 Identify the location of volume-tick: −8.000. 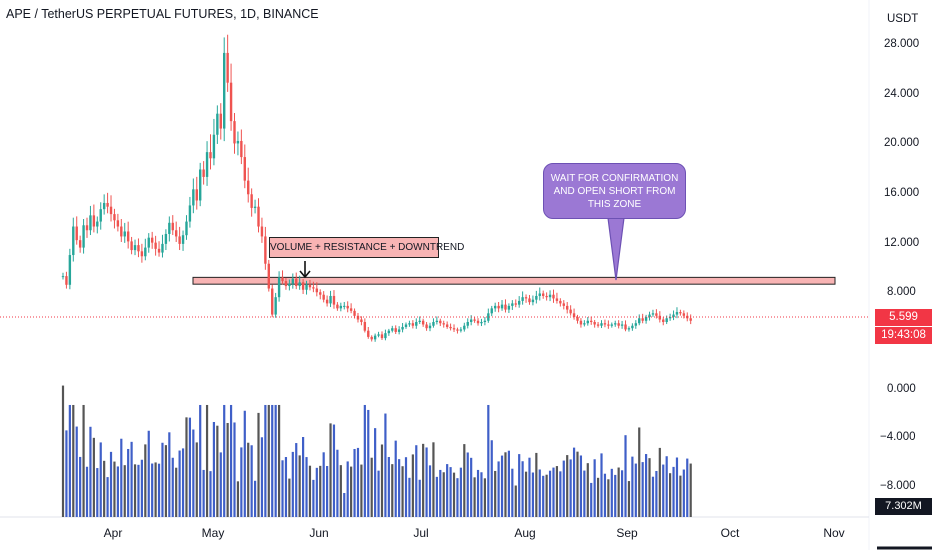
(898, 486).